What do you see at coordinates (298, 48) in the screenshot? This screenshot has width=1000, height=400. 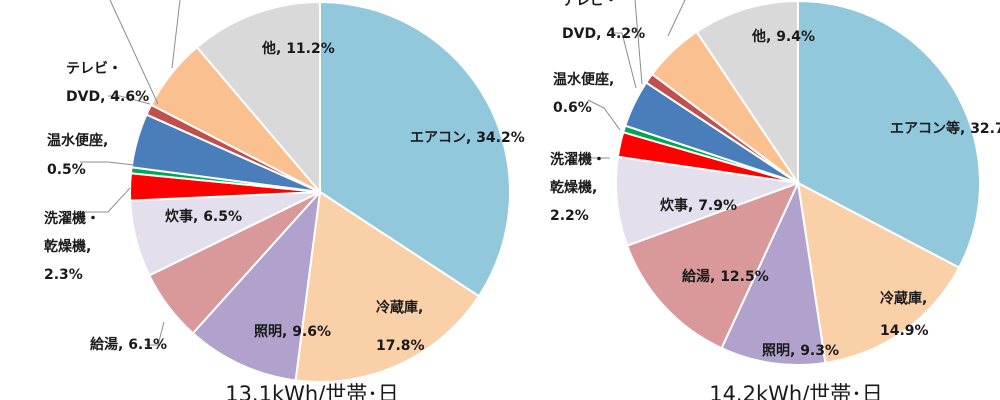 I see `data-label: 他, 11.2%` at bounding box center [298, 48].